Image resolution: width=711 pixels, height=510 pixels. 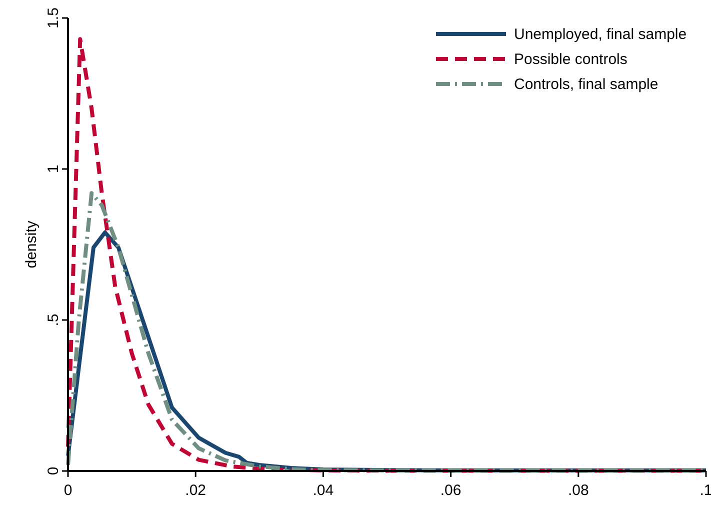 I want to click on y-tick-label: .5, so click(x=53, y=320).